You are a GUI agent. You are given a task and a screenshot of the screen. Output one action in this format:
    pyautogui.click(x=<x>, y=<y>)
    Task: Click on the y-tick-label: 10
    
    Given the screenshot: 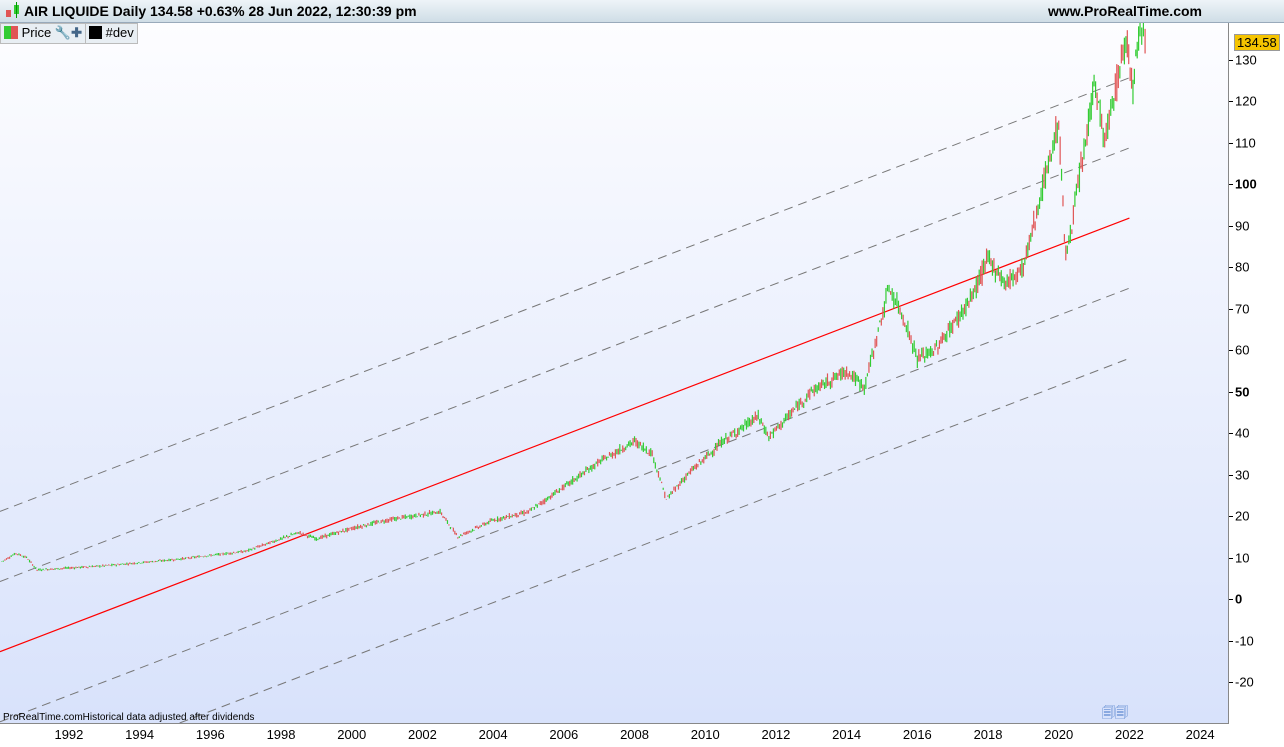 What is the action you would take?
    pyautogui.click(x=1242, y=557)
    